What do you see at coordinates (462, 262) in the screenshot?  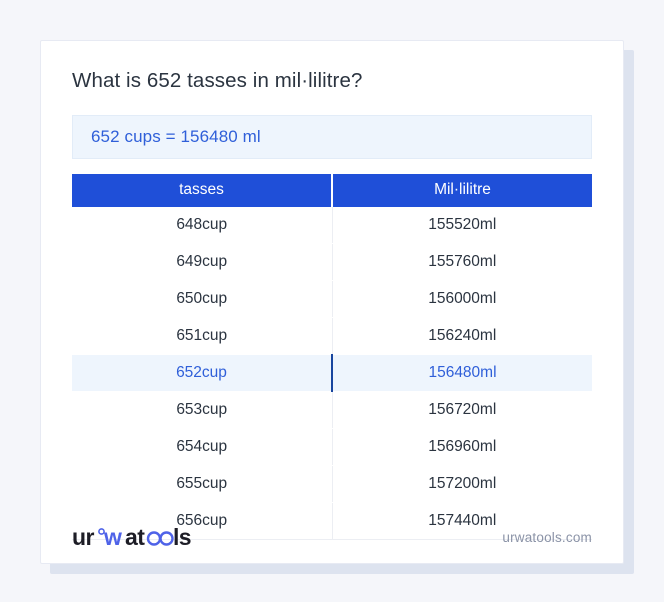 I see `table-cell-millilitre: 155760ml` at bounding box center [462, 262].